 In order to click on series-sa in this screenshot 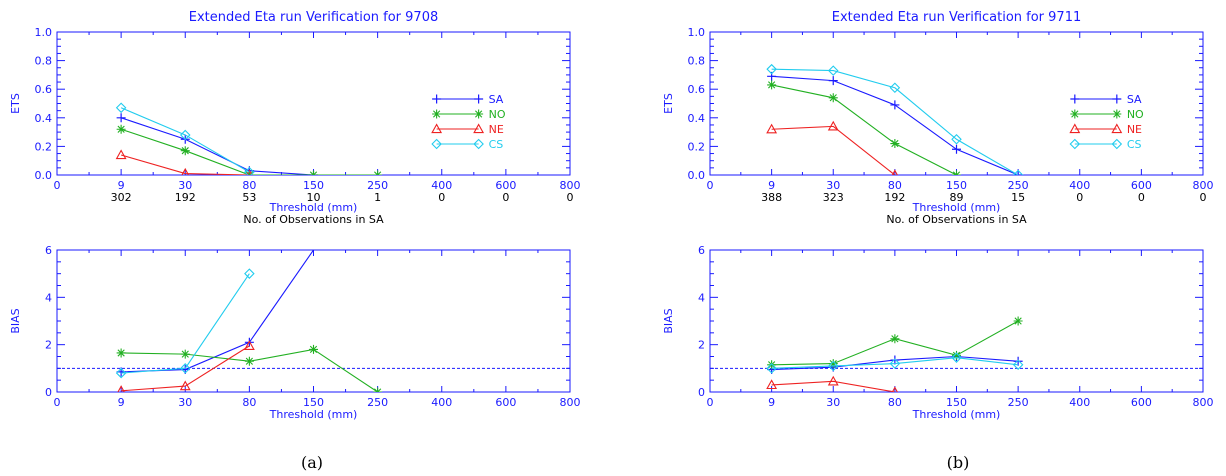, I will do `click(217, 144)`.